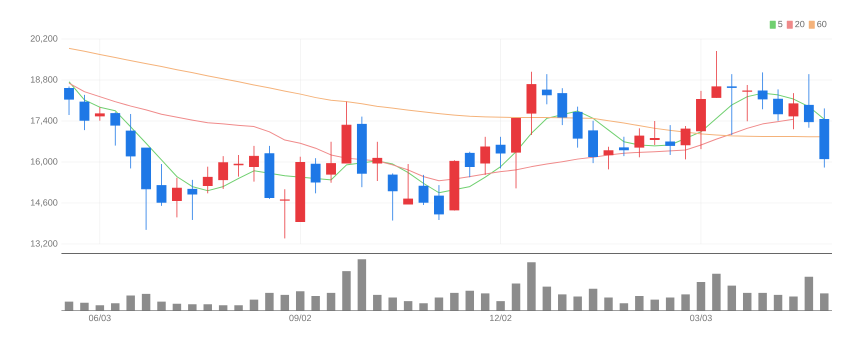 The image size is (865, 350). I want to click on x-tick-label: 09/02, so click(300, 318).